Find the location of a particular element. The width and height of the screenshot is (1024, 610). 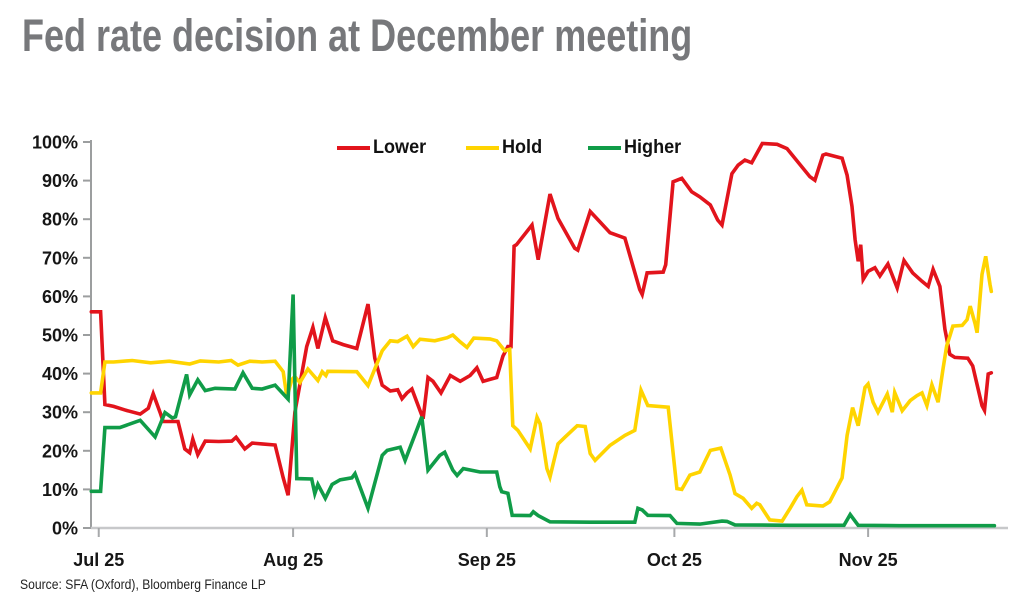

legend-label-lower: Lower is located at coordinates (400, 147).